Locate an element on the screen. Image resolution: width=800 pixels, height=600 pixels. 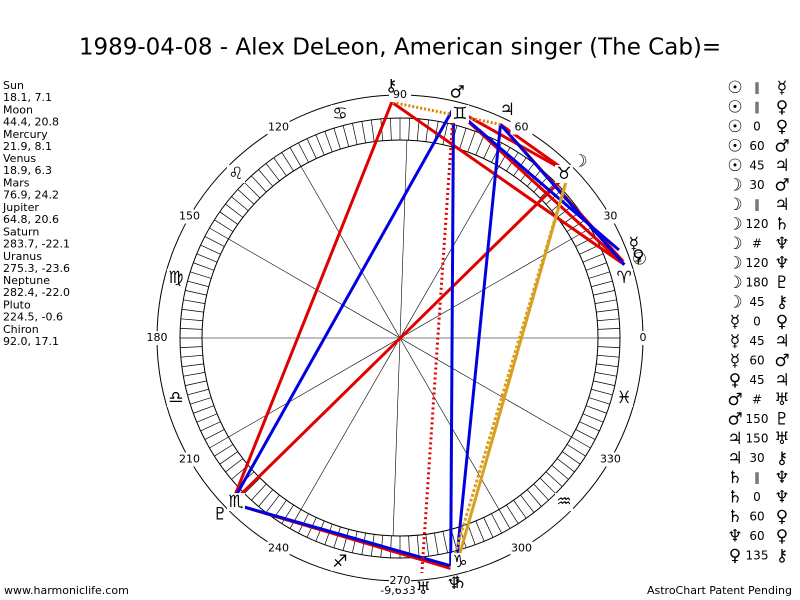
degree-label: 150 is located at coordinates (189, 216).